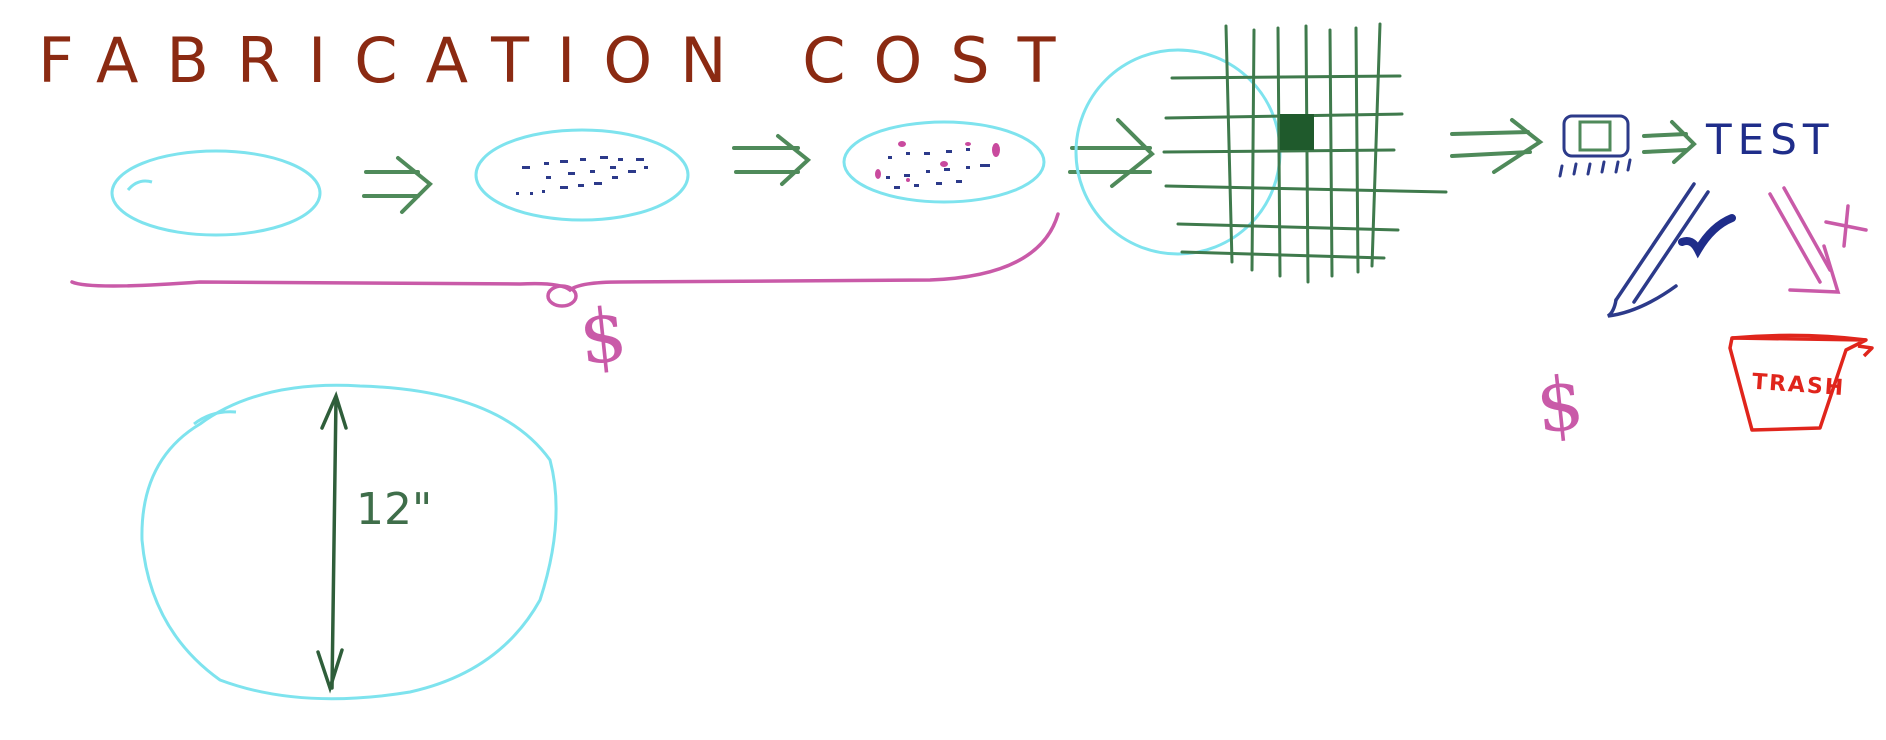  What do you see at coordinates (349, 542) in the screenshot?
I see `wafer-icon-12in` at bounding box center [349, 542].